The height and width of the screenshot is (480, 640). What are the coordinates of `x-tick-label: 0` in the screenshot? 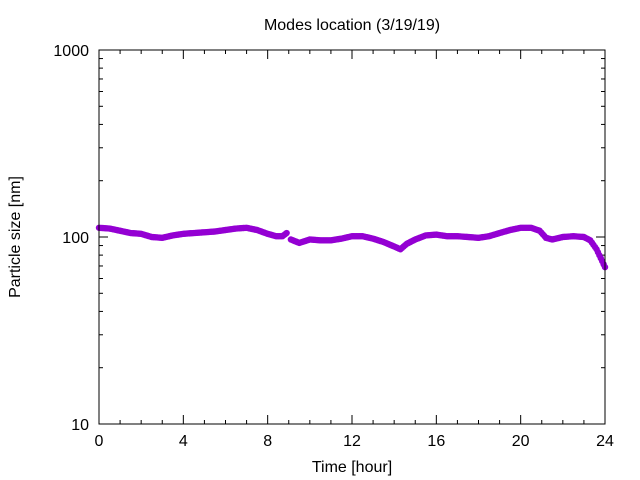 It's located at (99, 441).